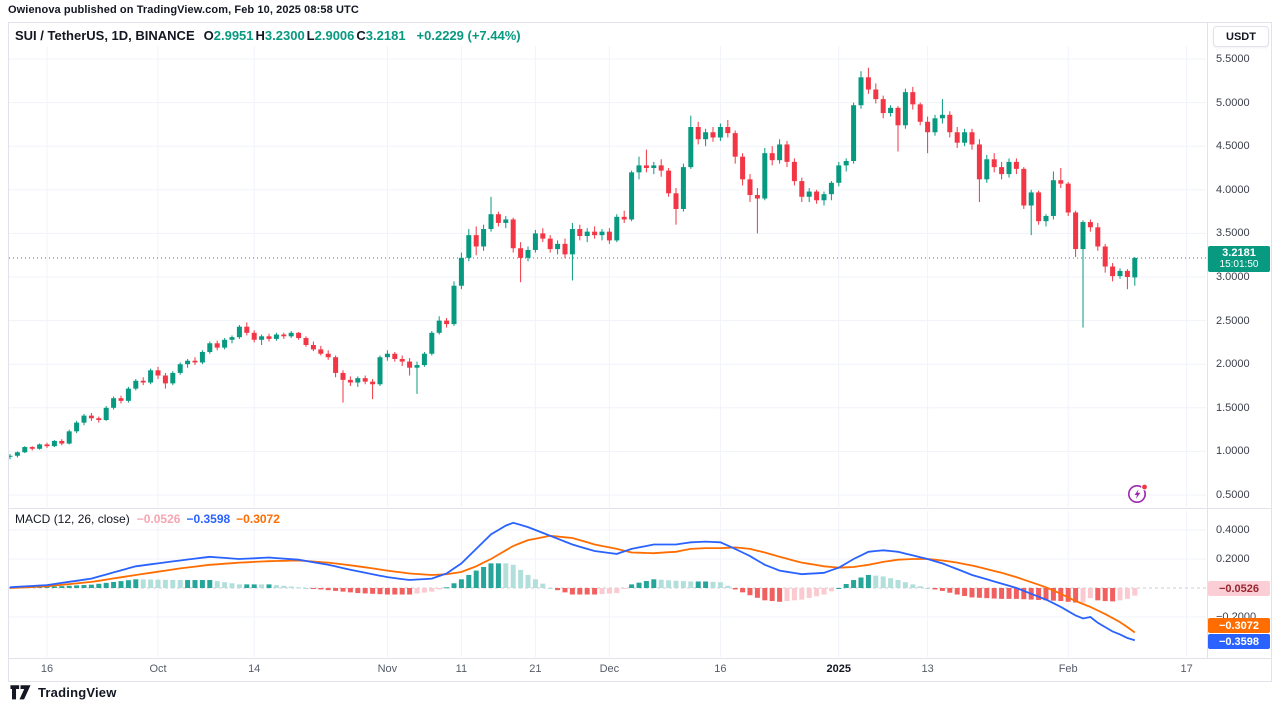 This screenshot has height=709, width=1280. What do you see at coordinates (330, 35) in the screenshot?
I see `ohlc-l: L2.9006` at bounding box center [330, 35].